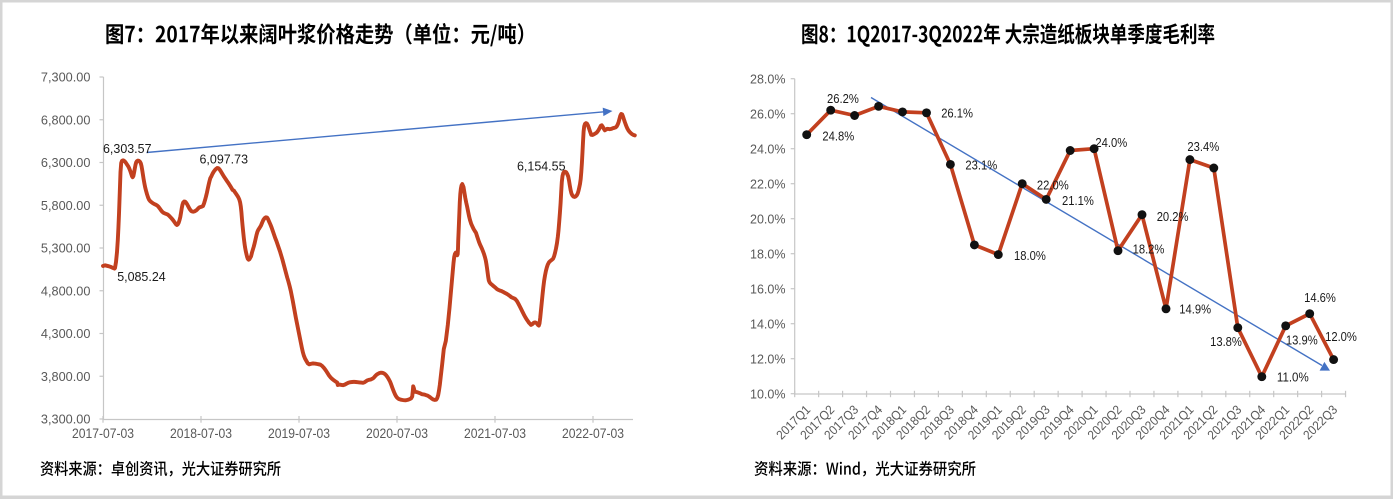 This screenshot has height=504, width=1393. Describe the element at coordinates (1195, 310) in the screenshot. I see `svg-text: 14.9%` at that location.